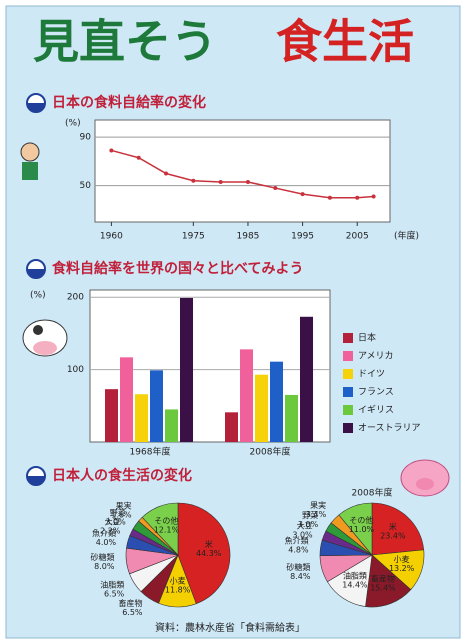 The height and width of the screenshot is (644, 466). Describe the element at coordinates (376, 410) in the screenshot. I see `legend-label: イギリス` at that location.